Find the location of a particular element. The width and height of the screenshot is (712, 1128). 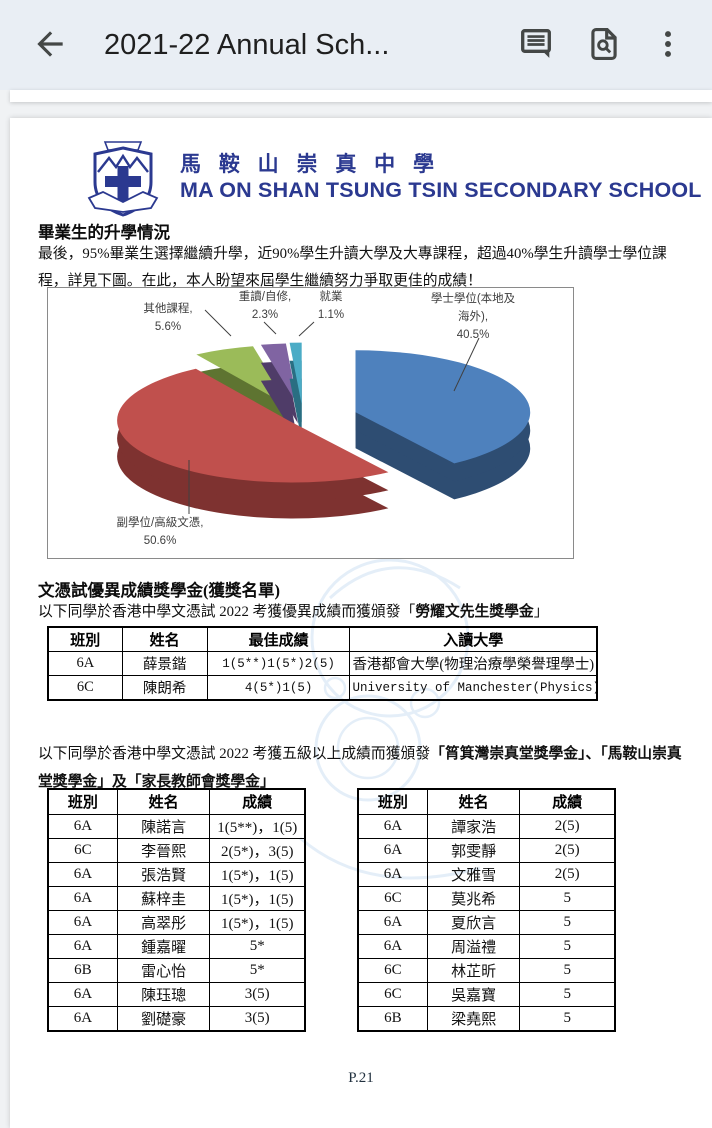

table-row: 6C 吳嘉寶 5 is located at coordinates (486, 994).